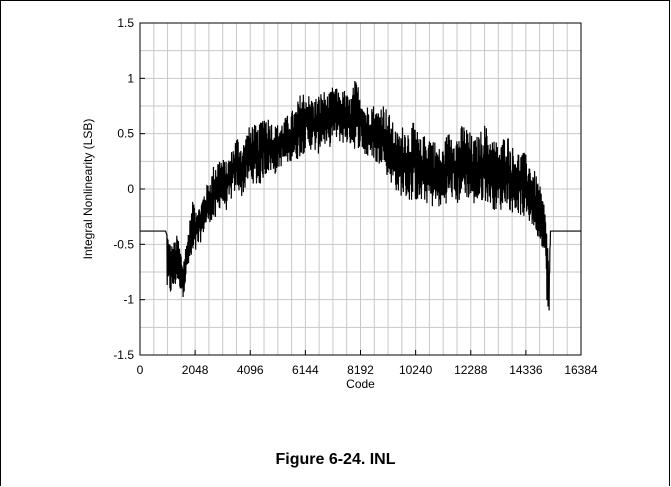 This screenshot has height=487, width=671. Describe the element at coordinates (128, 300) in the screenshot. I see `y-tick-label: -1` at that location.